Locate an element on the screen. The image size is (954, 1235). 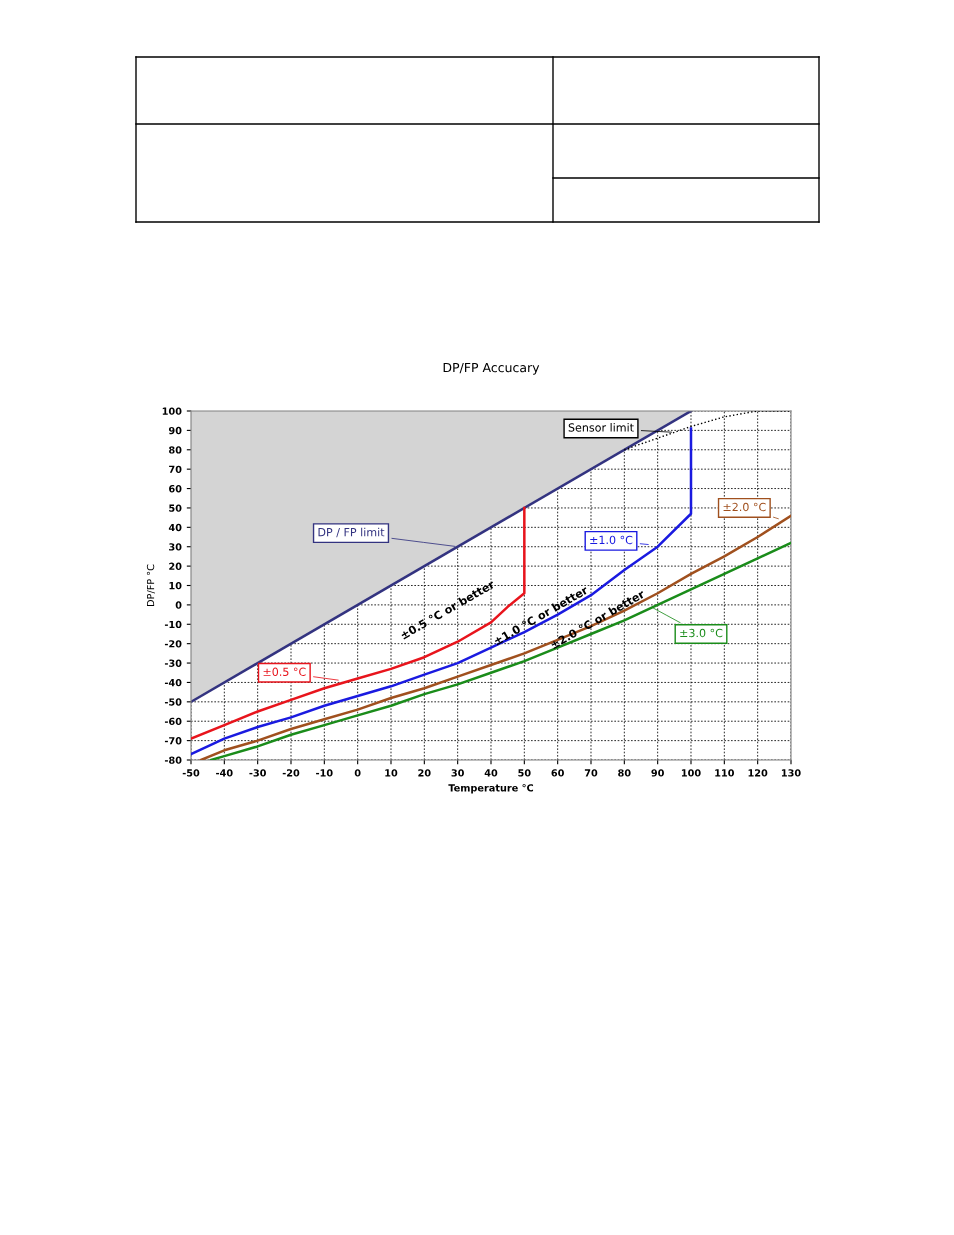
x-tick-label: 90 is located at coordinates (657, 773).